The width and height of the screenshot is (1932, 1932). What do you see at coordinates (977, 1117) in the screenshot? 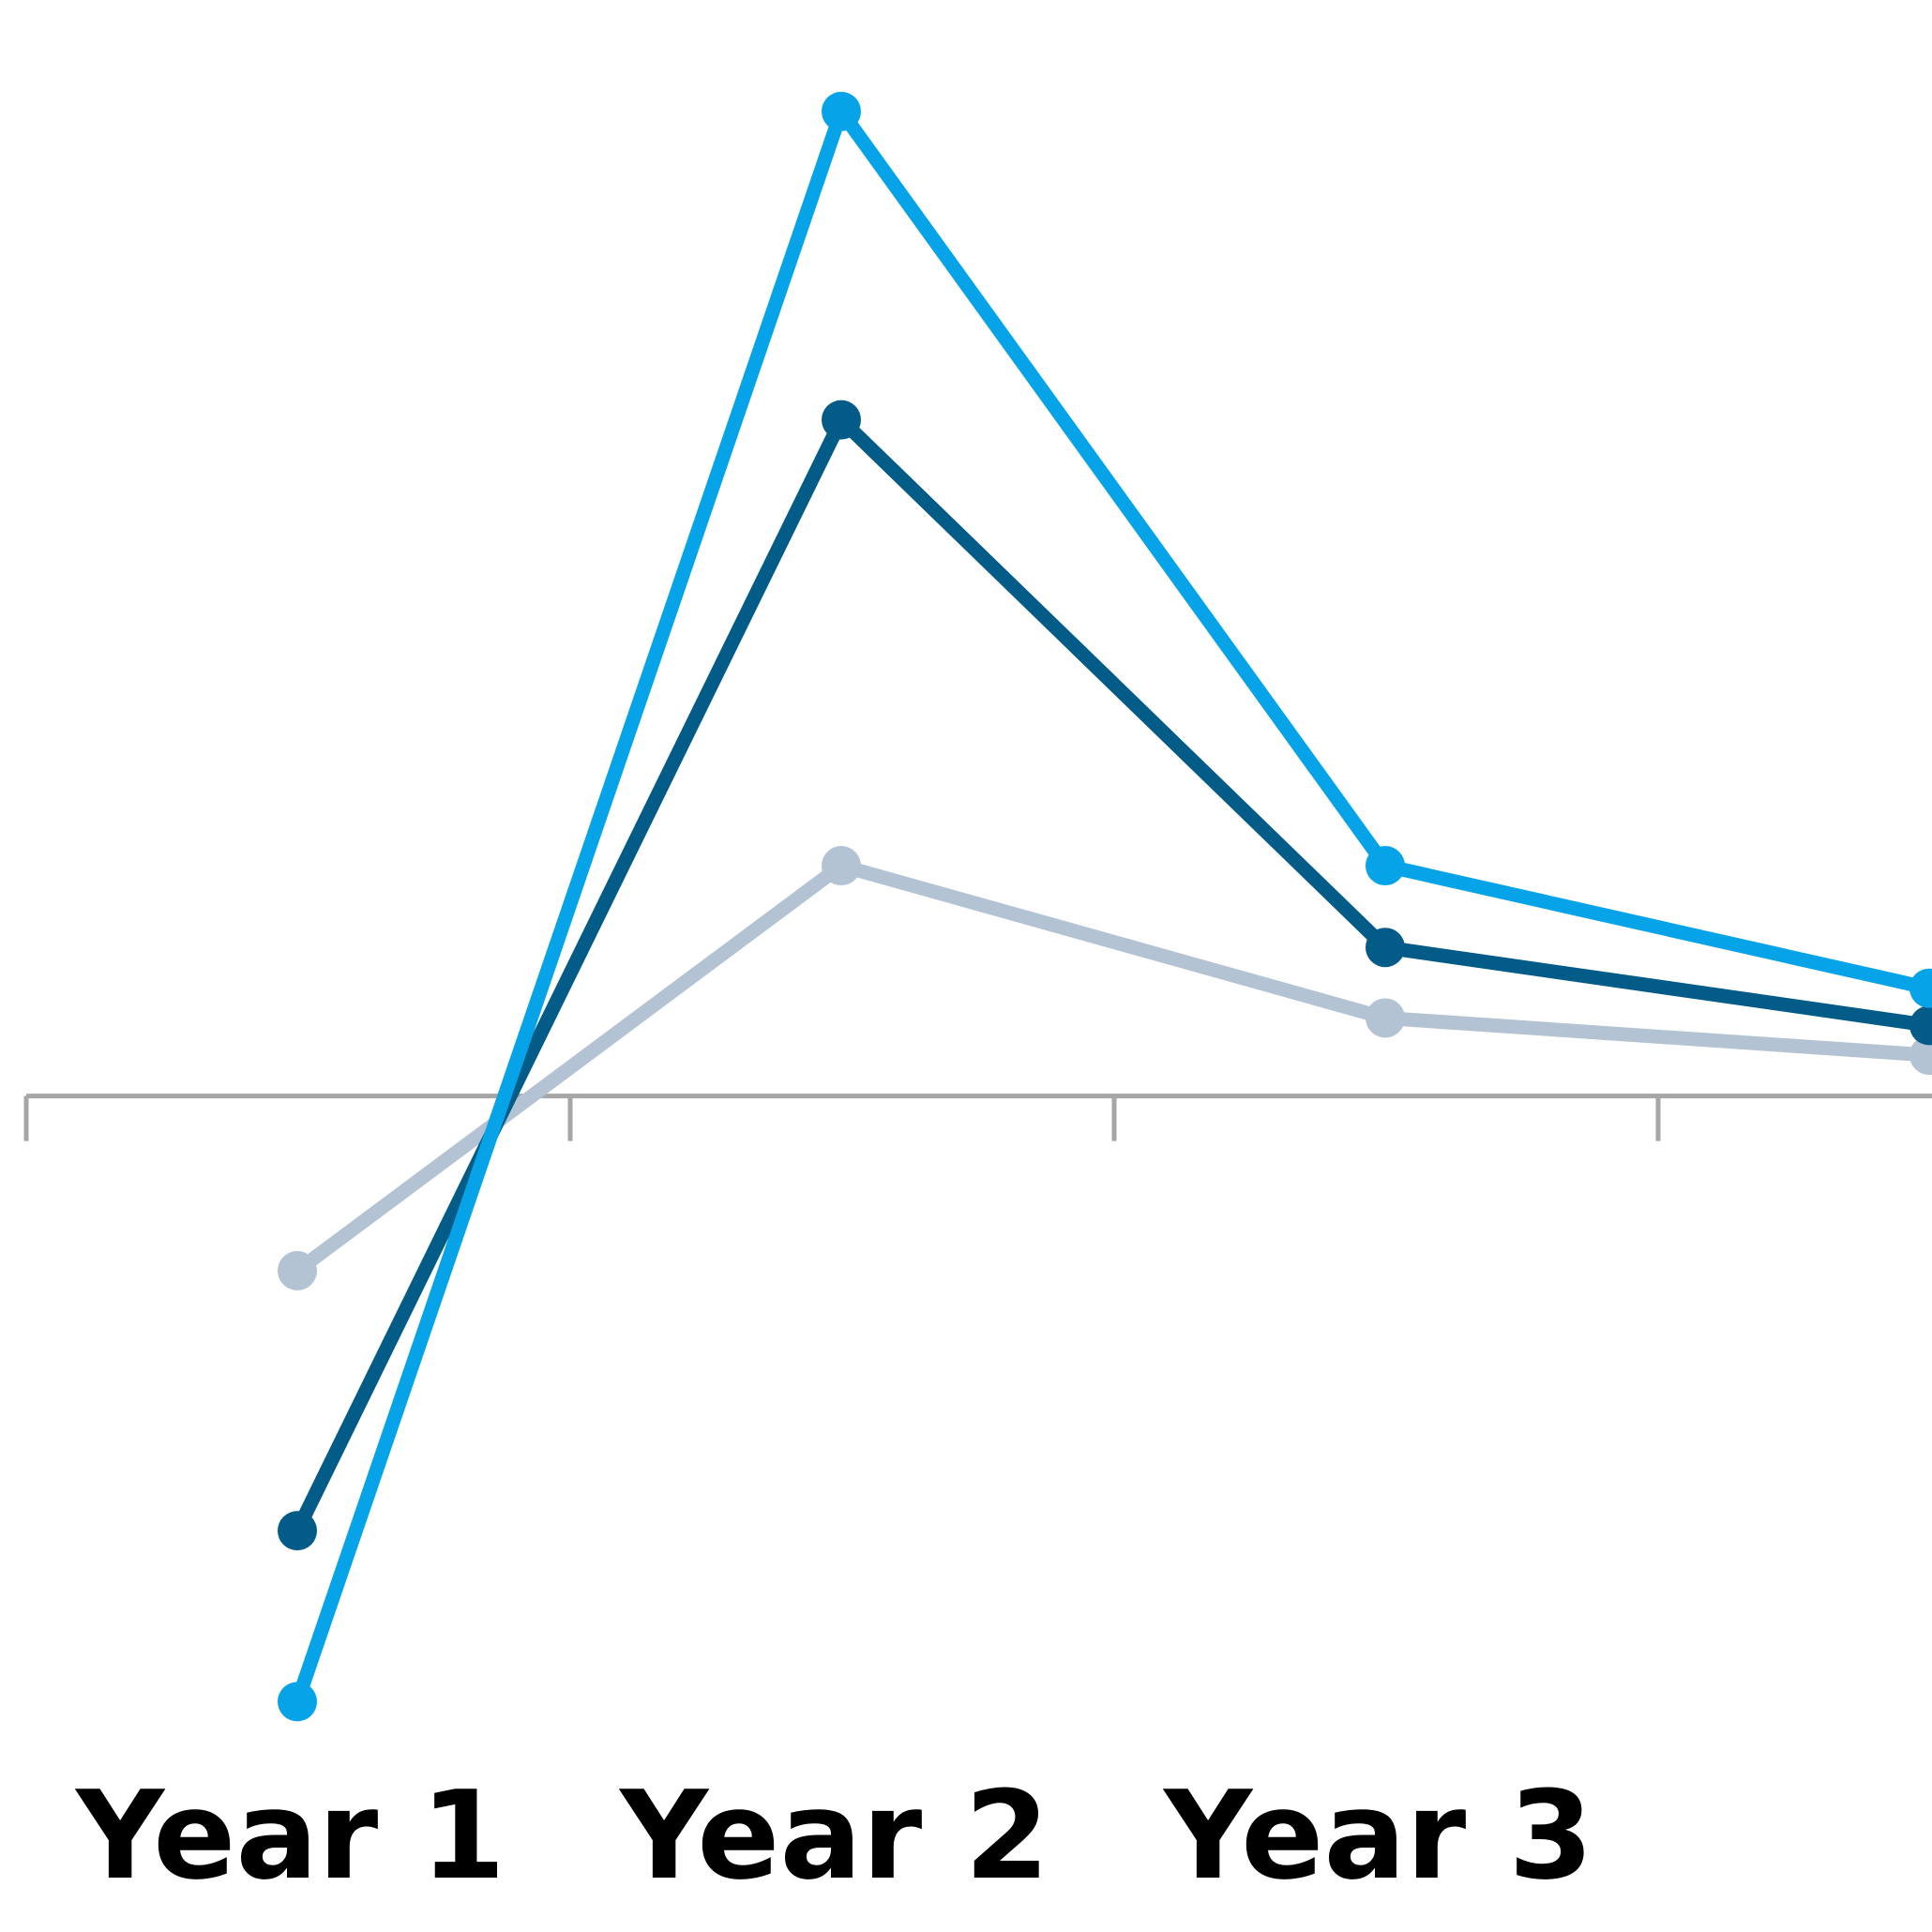
I see `x-axis` at bounding box center [977, 1117].